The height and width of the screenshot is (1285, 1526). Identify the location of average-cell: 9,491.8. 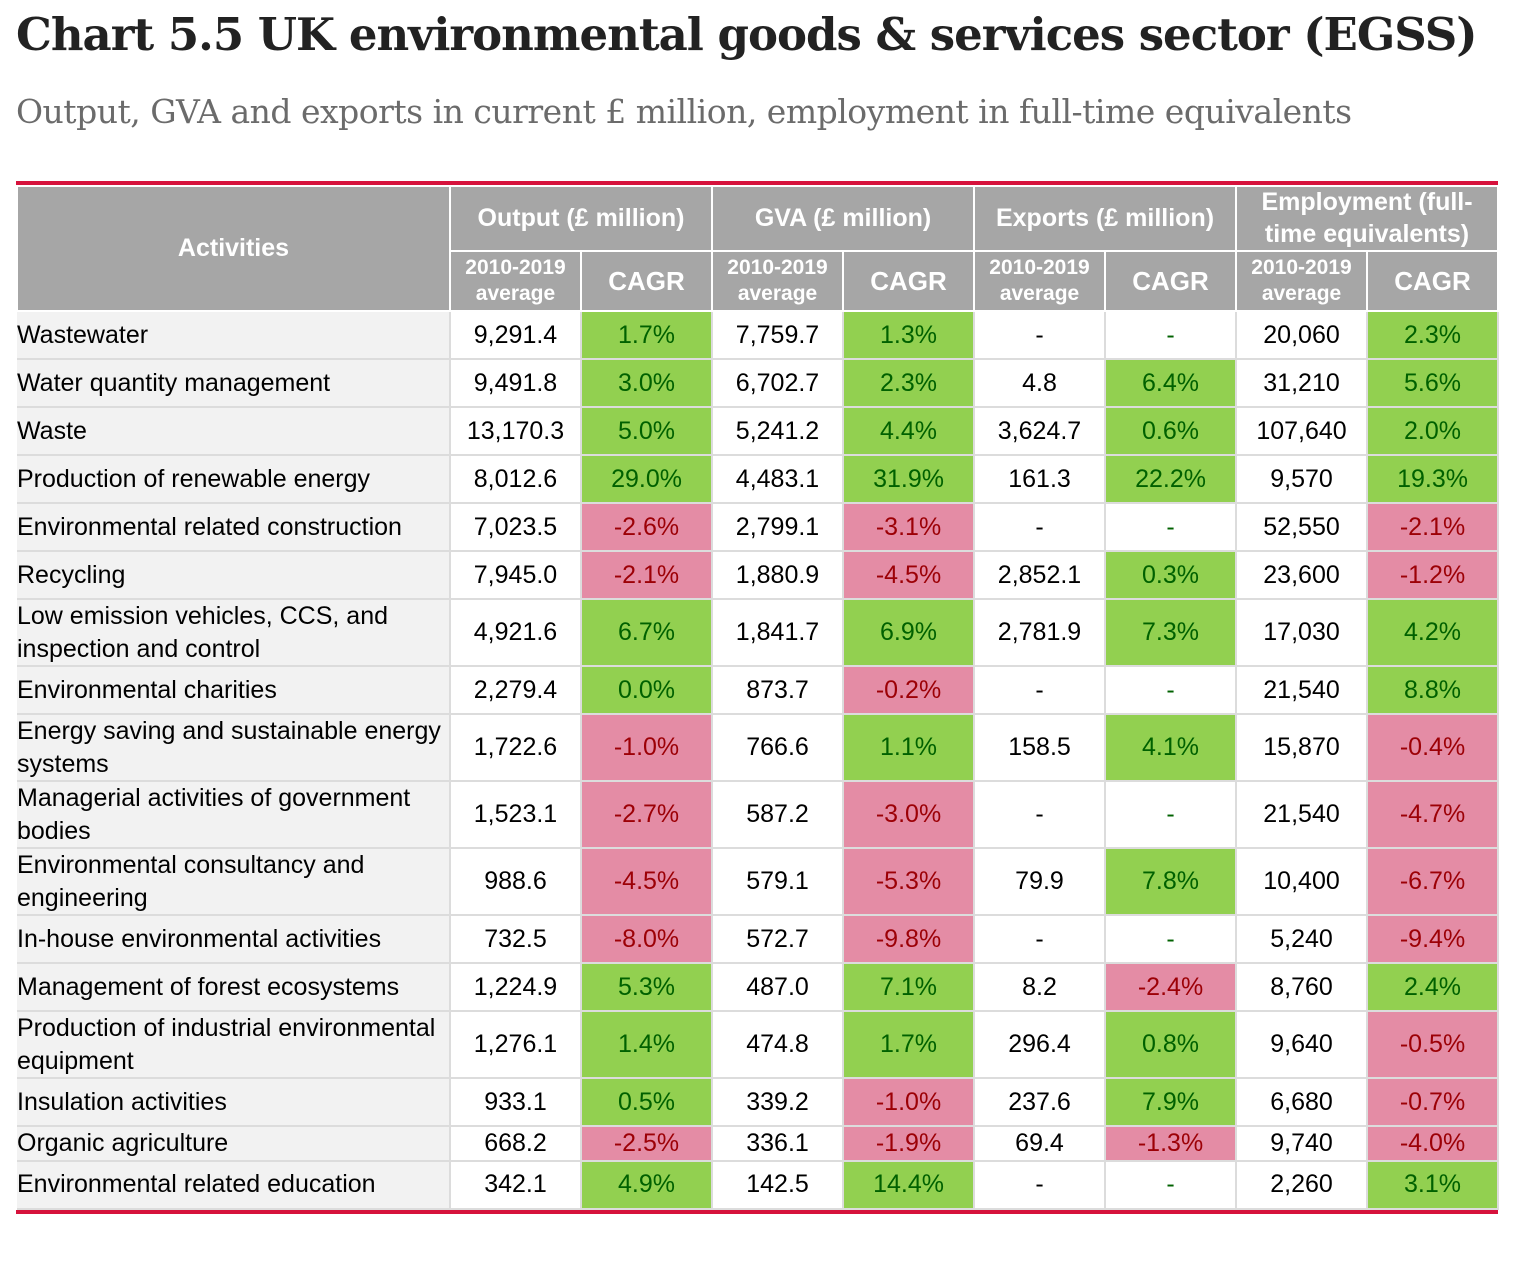
(515, 383).